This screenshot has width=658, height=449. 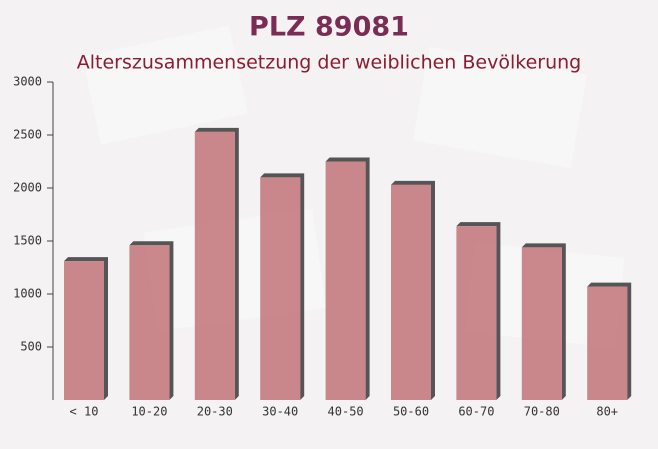 I want to click on x-tick-label: 70-80, so click(x=542, y=412).